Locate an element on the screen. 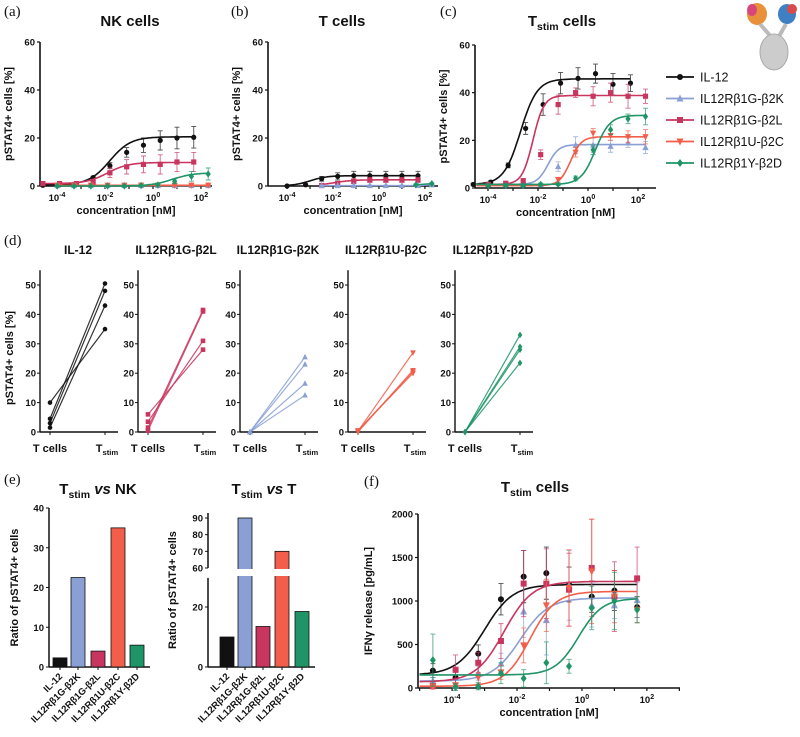  title-e-left: Tstim vs NK is located at coordinates (98, 491).